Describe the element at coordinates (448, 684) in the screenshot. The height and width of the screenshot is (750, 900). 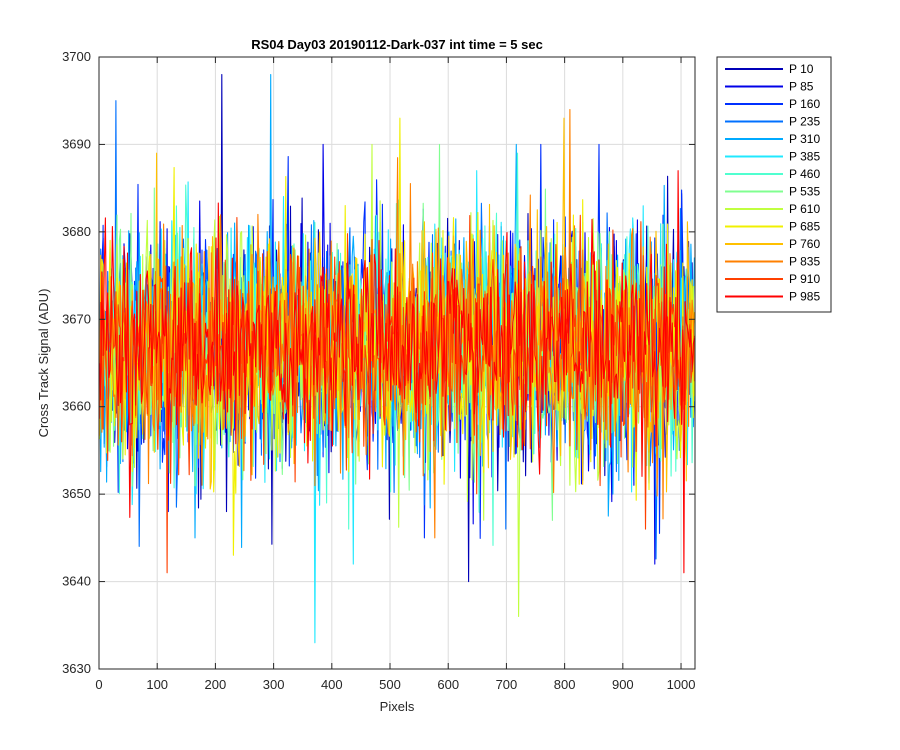
I see `x-tick-label: 600` at that location.